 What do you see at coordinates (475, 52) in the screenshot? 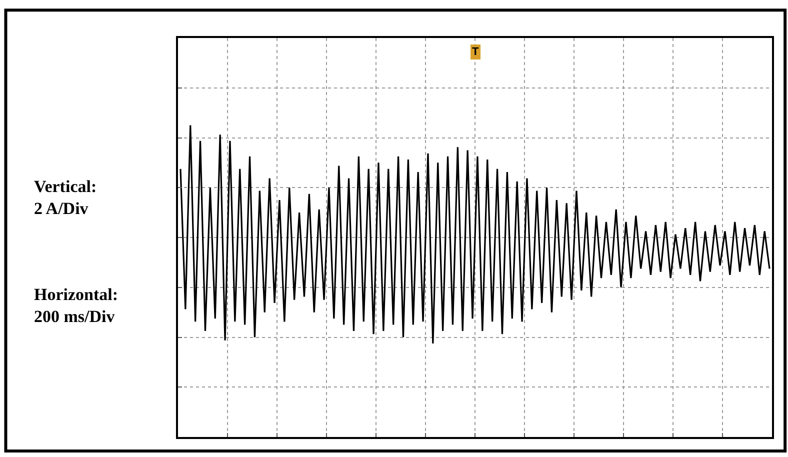
I see `text: T` at bounding box center [475, 52].